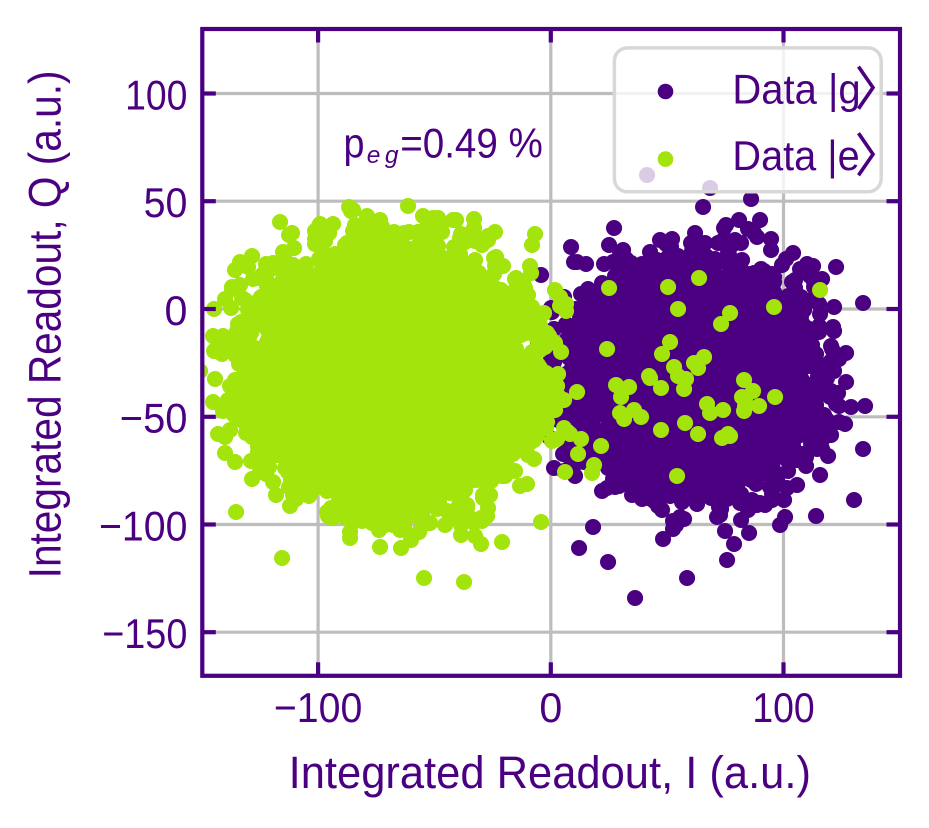 This screenshot has height=828, width=929. Describe the element at coordinates (166, 202) in the screenshot. I see `svg-text: 50` at that location.